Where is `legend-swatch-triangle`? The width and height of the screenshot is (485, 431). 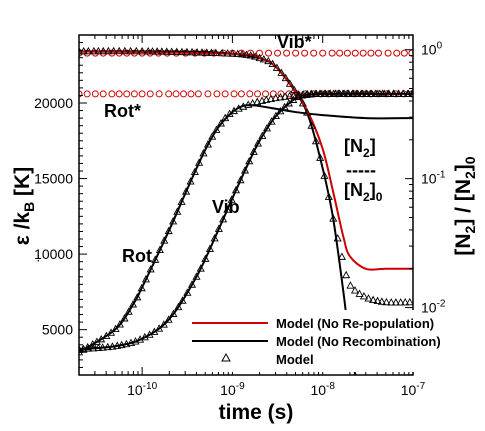 legend-swatch-triangle is located at coordinates (226, 357).